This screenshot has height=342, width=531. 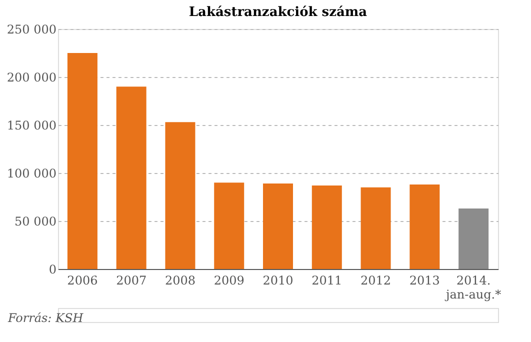 I want to click on x-tick-label: 2010, so click(x=278, y=281).